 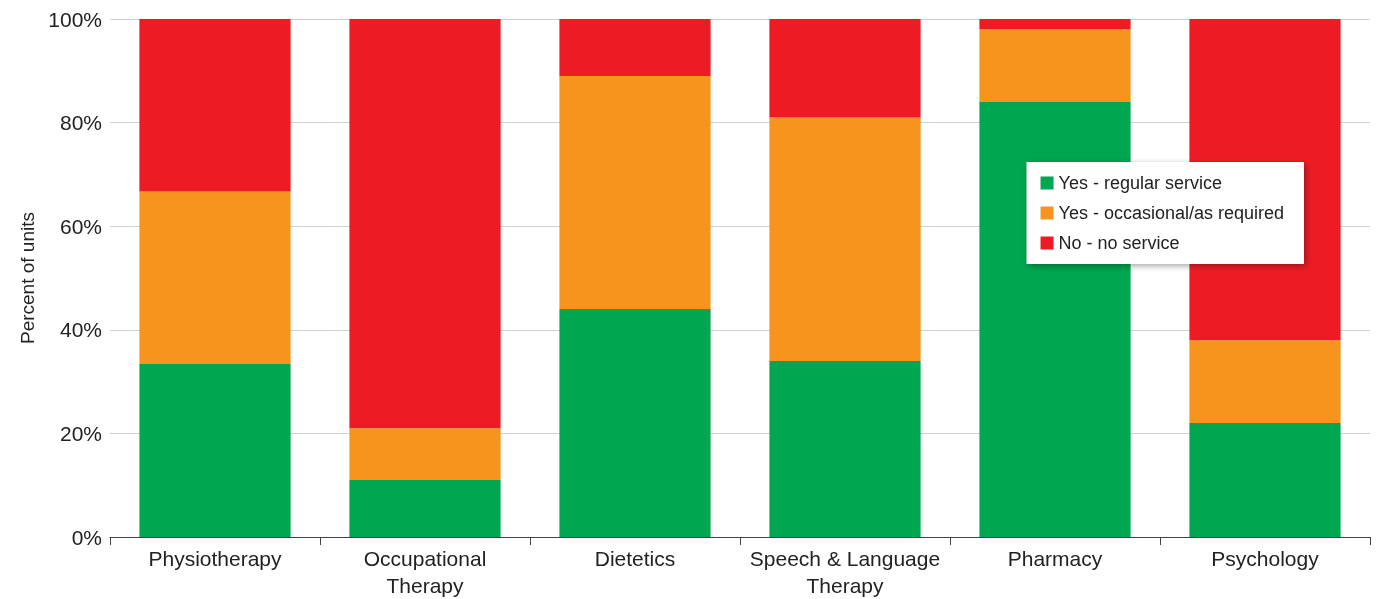 What do you see at coordinates (80, 330) in the screenshot?
I see `y-tick-label: 40%` at bounding box center [80, 330].